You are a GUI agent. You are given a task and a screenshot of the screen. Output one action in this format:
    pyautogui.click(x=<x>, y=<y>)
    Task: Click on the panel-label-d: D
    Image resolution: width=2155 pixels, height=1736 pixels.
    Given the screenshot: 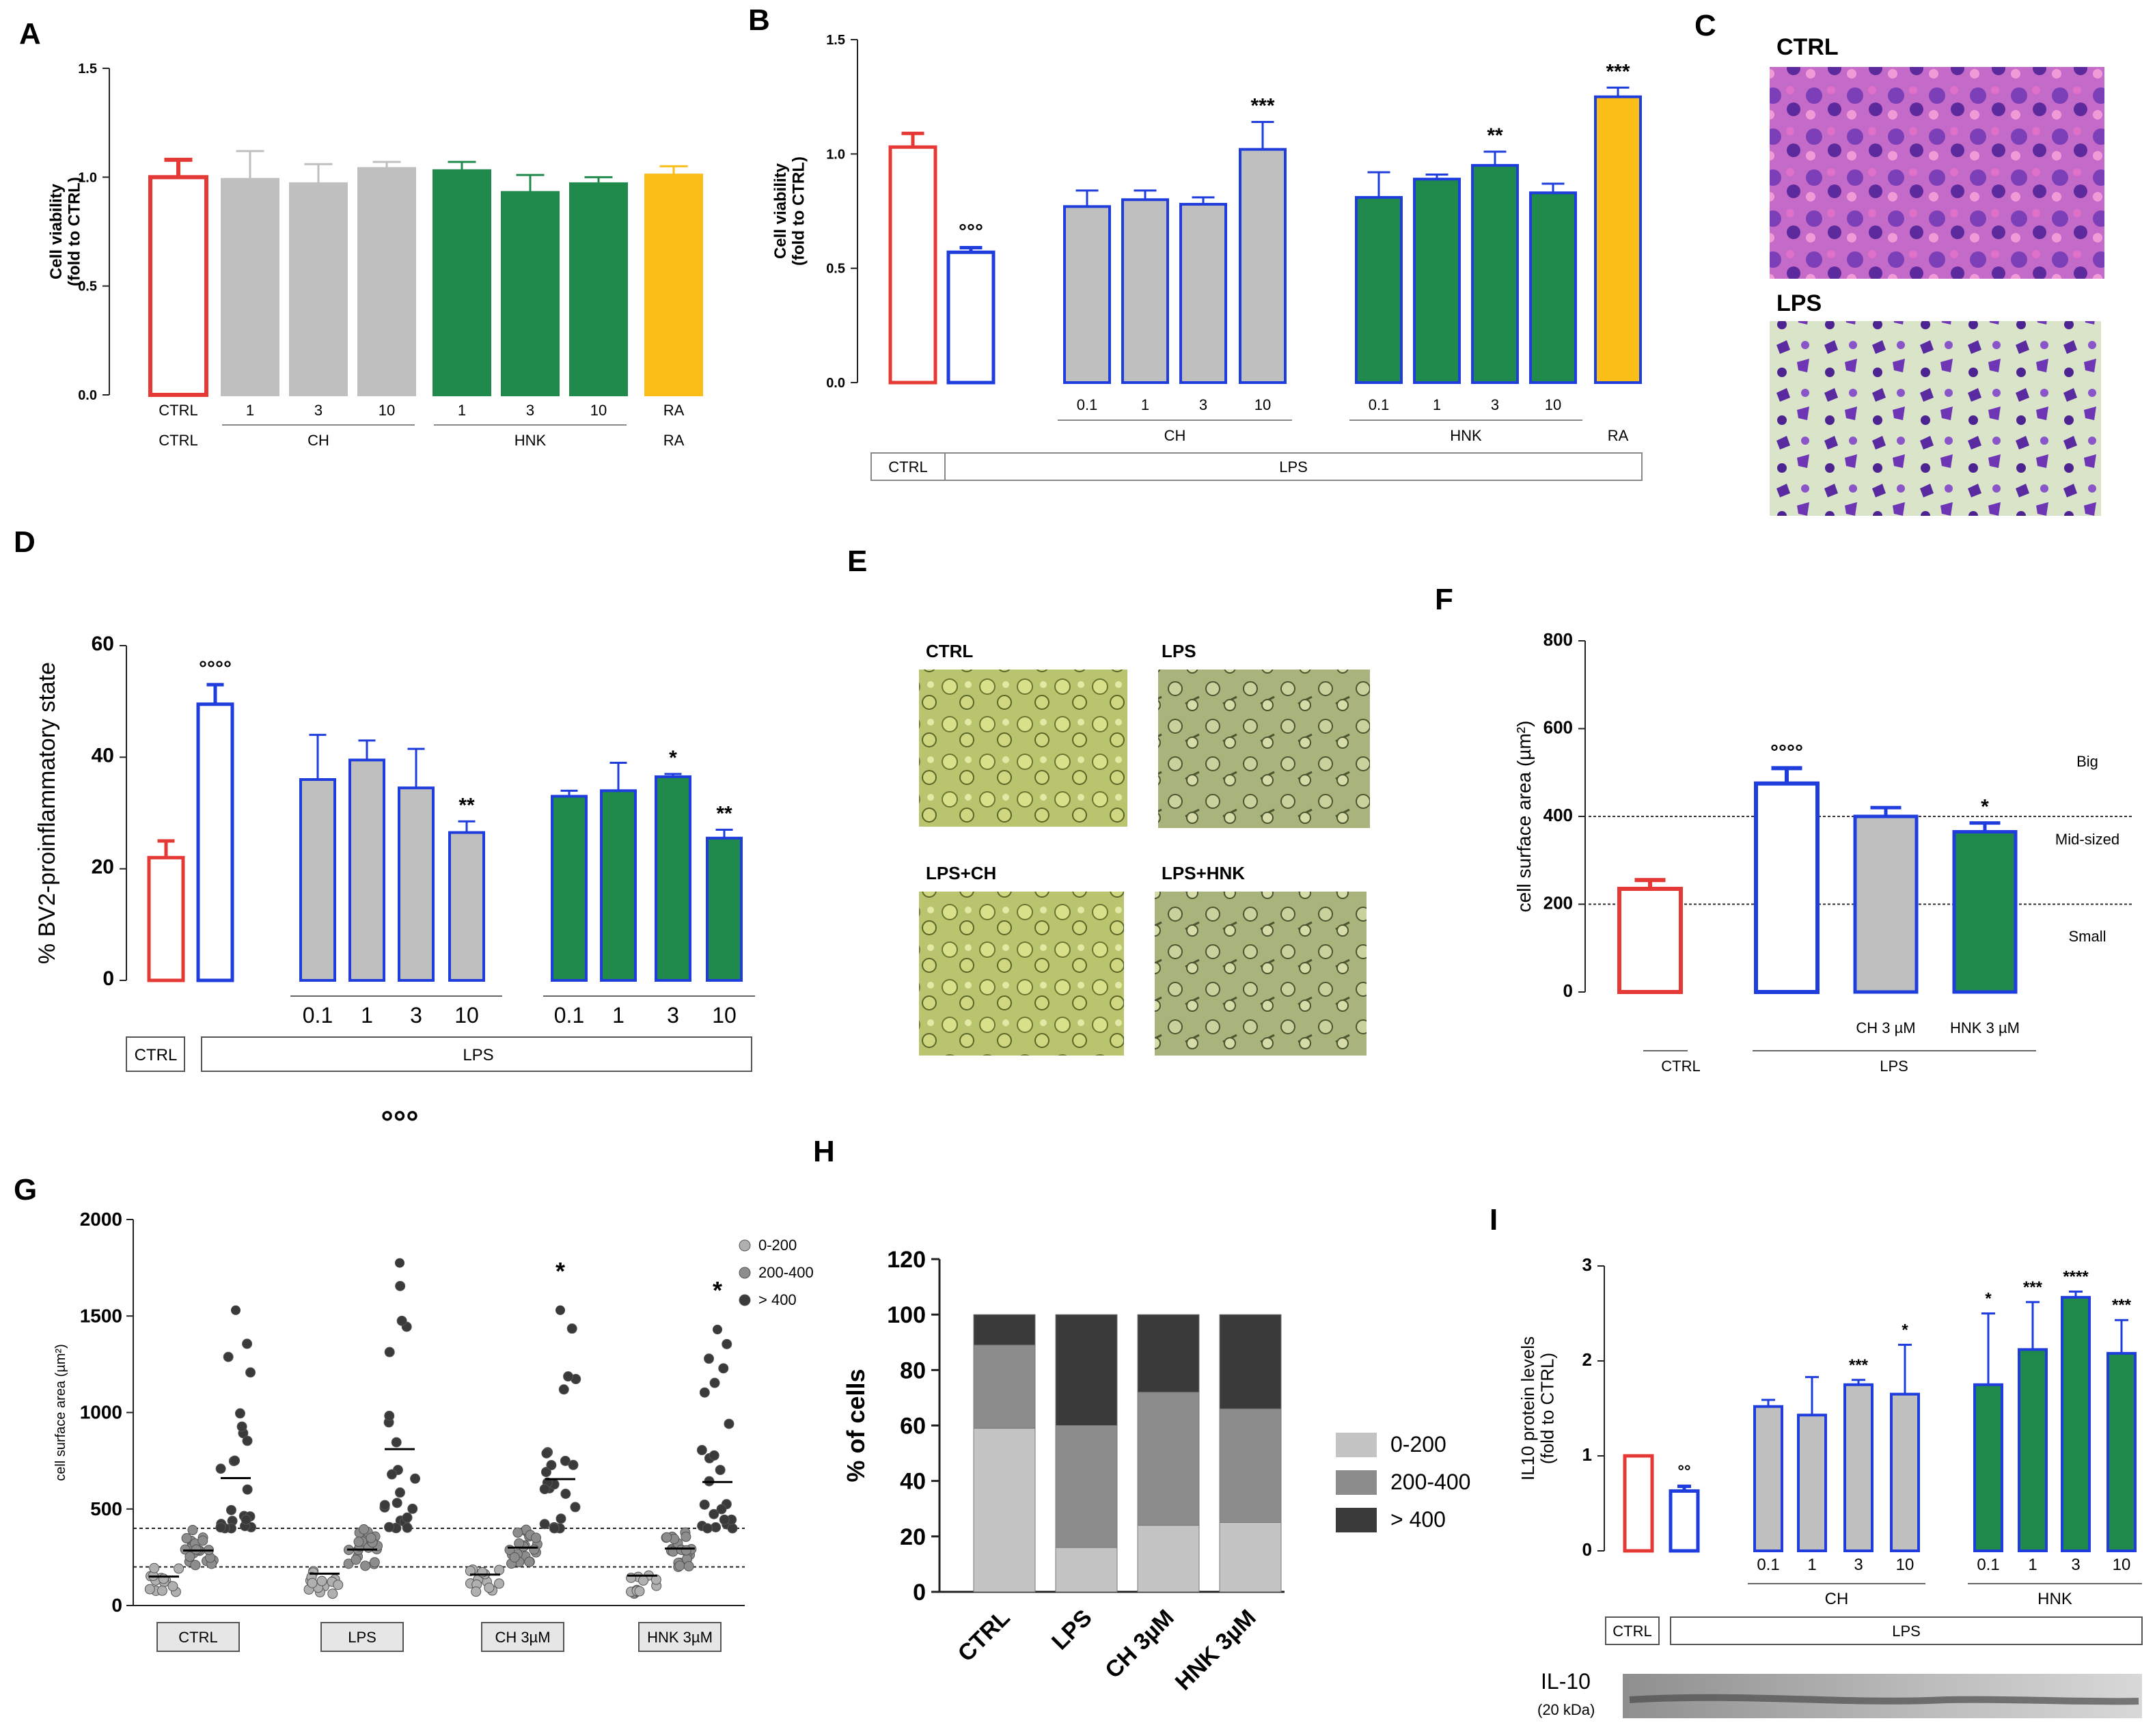 What is the action you would take?
    pyautogui.click(x=25, y=542)
    